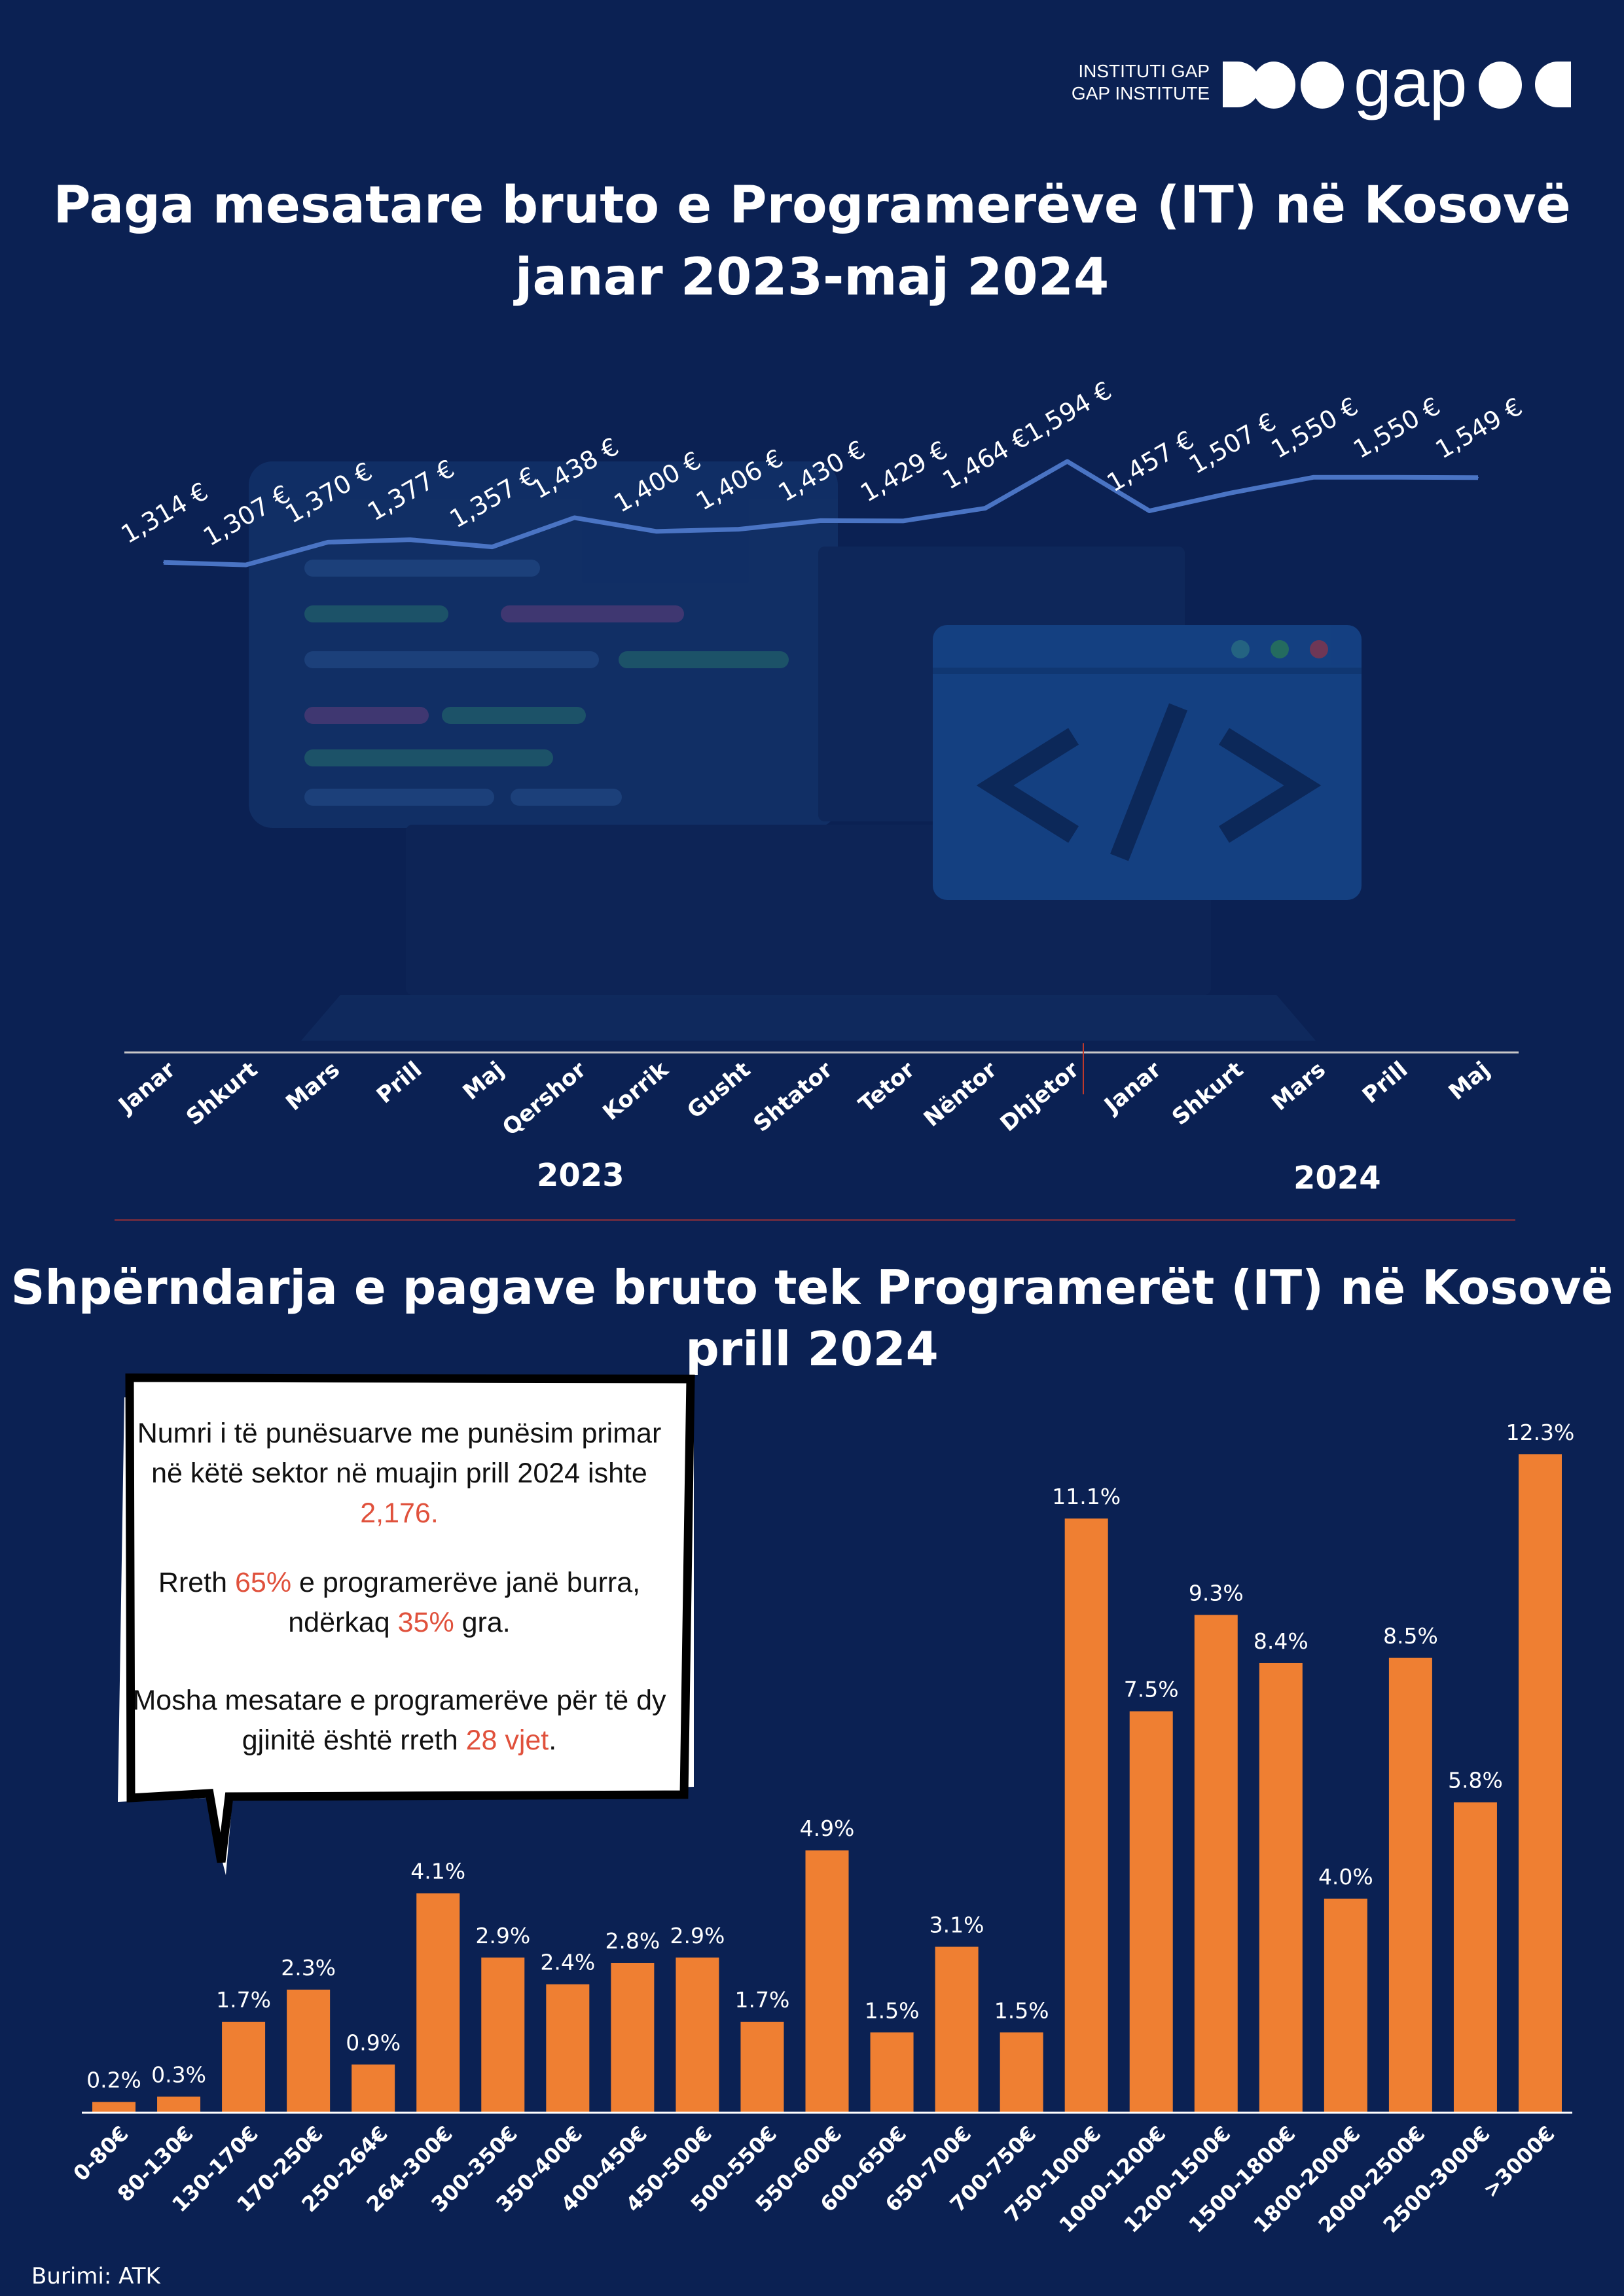  What do you see at coordinates (263, 1582) in the screenshot?
I see `callout-male-share: 65%` at bounding box center [263, 1582].